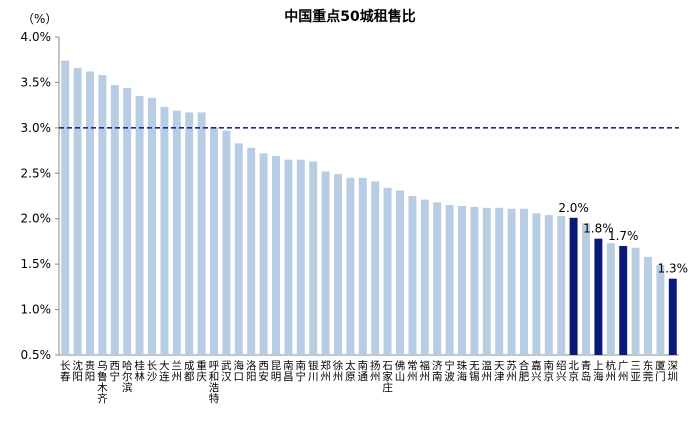 The width and height of the screenshot is (700, 422). I want to click on x-tick-label: 哈尔滨, so click(127, 376).